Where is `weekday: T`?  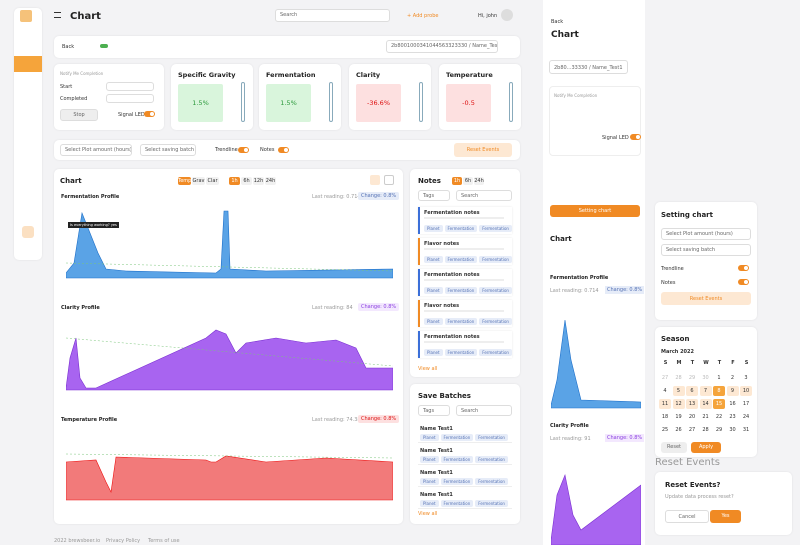 weekday: T is located at coordinates (719, 363).